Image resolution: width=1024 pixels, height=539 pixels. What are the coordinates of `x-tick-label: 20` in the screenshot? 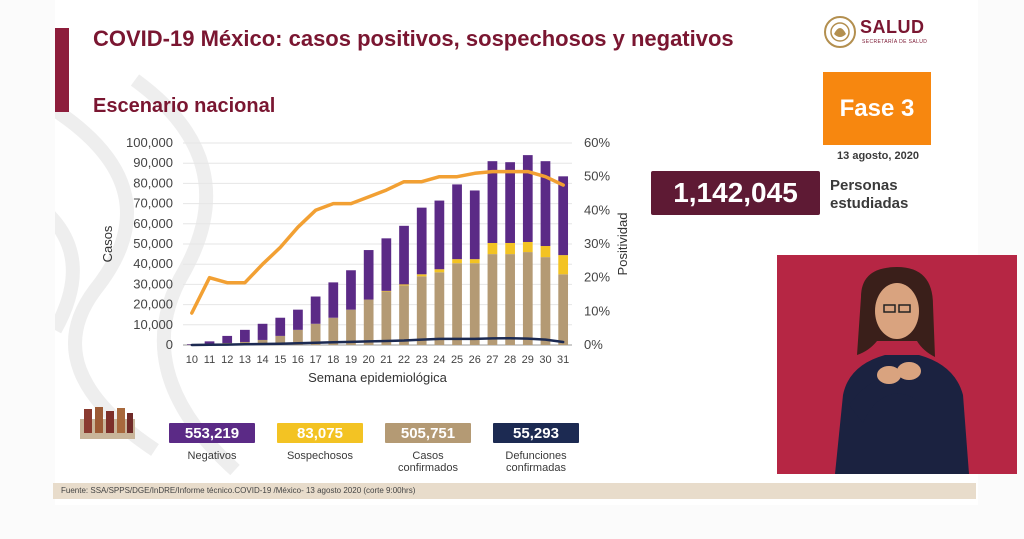 It's located at (369, 360).